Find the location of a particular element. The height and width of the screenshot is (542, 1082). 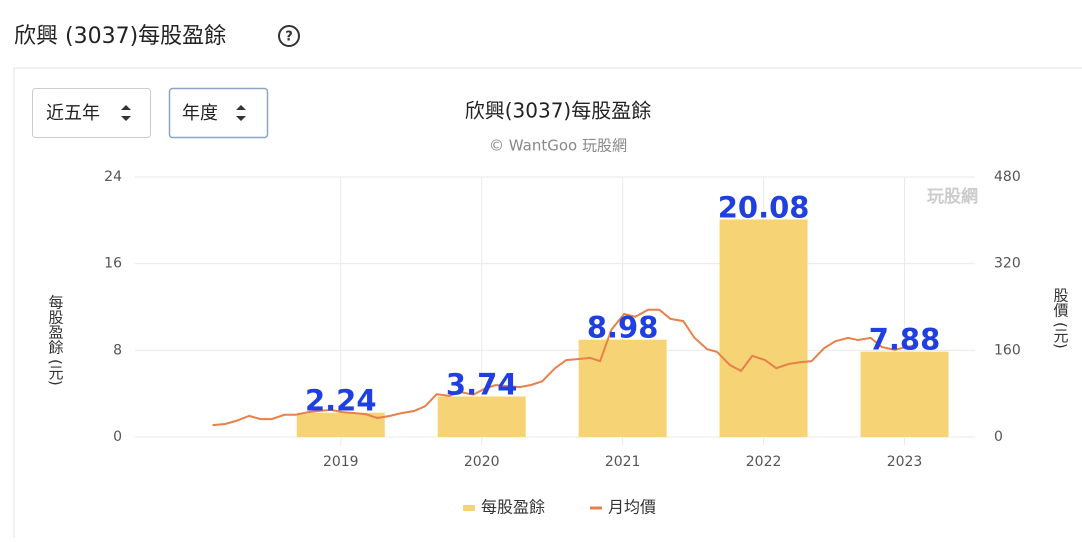

data-label: 8.98 is located at coordinates (623, 328).